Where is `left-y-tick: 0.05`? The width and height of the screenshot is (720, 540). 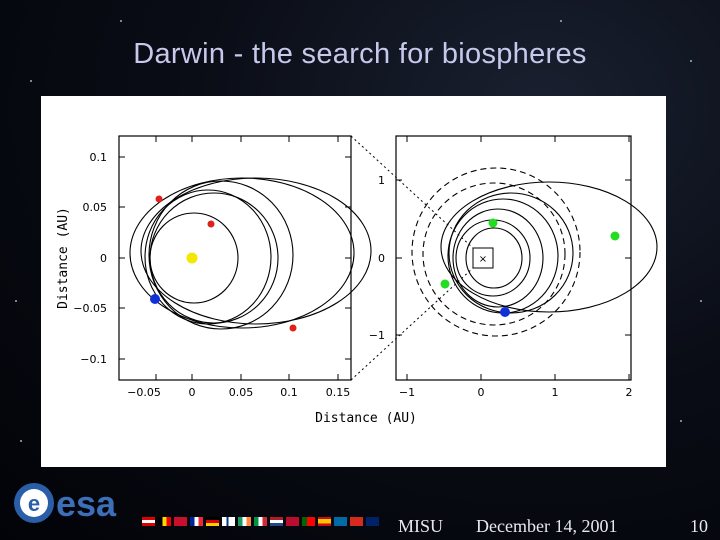
left-y-tick: 0.05 is located at coordinates (95, 207).